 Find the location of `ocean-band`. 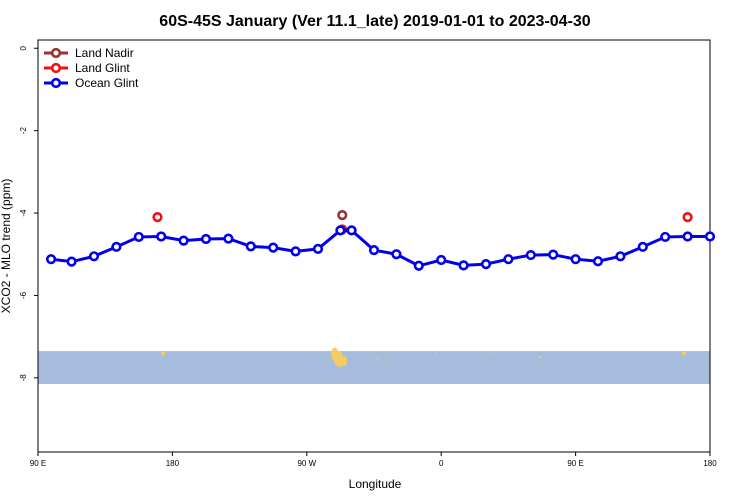

ocean-band is located at coordinates (374, 368).